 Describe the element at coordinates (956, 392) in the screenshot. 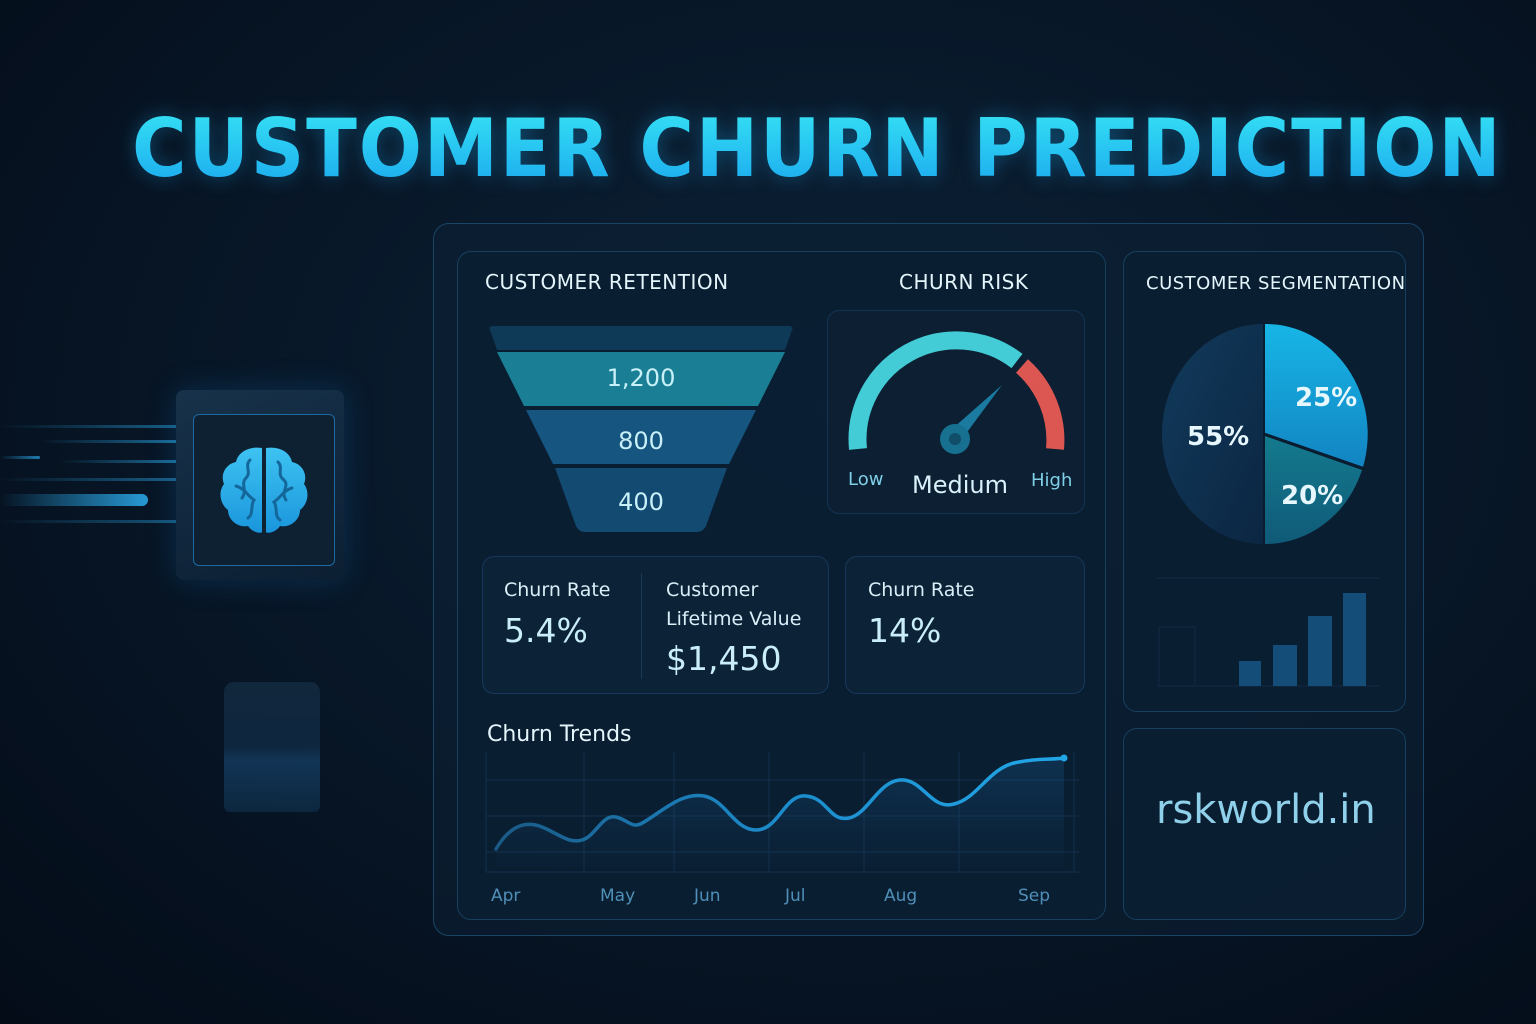

I see `gauge-icon` at that location.